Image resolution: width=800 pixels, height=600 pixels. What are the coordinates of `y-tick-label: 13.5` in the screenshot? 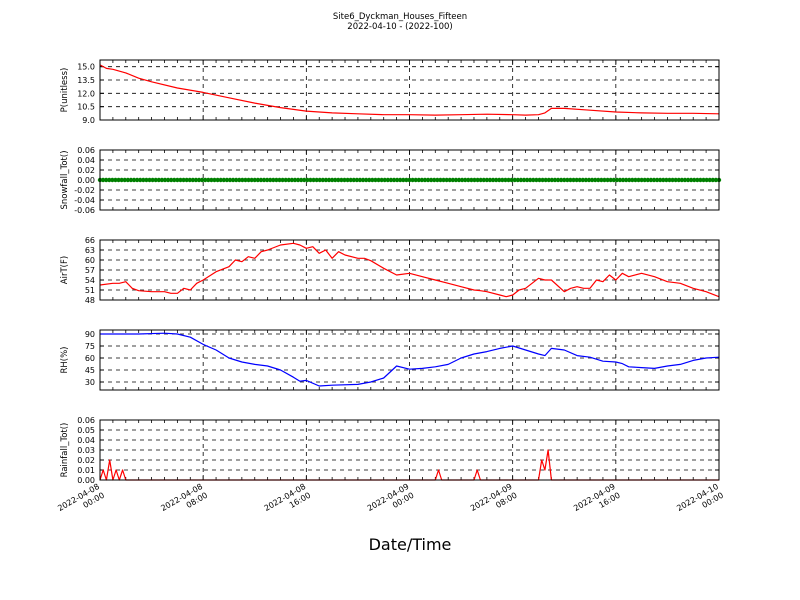 It's located at (86, 80).